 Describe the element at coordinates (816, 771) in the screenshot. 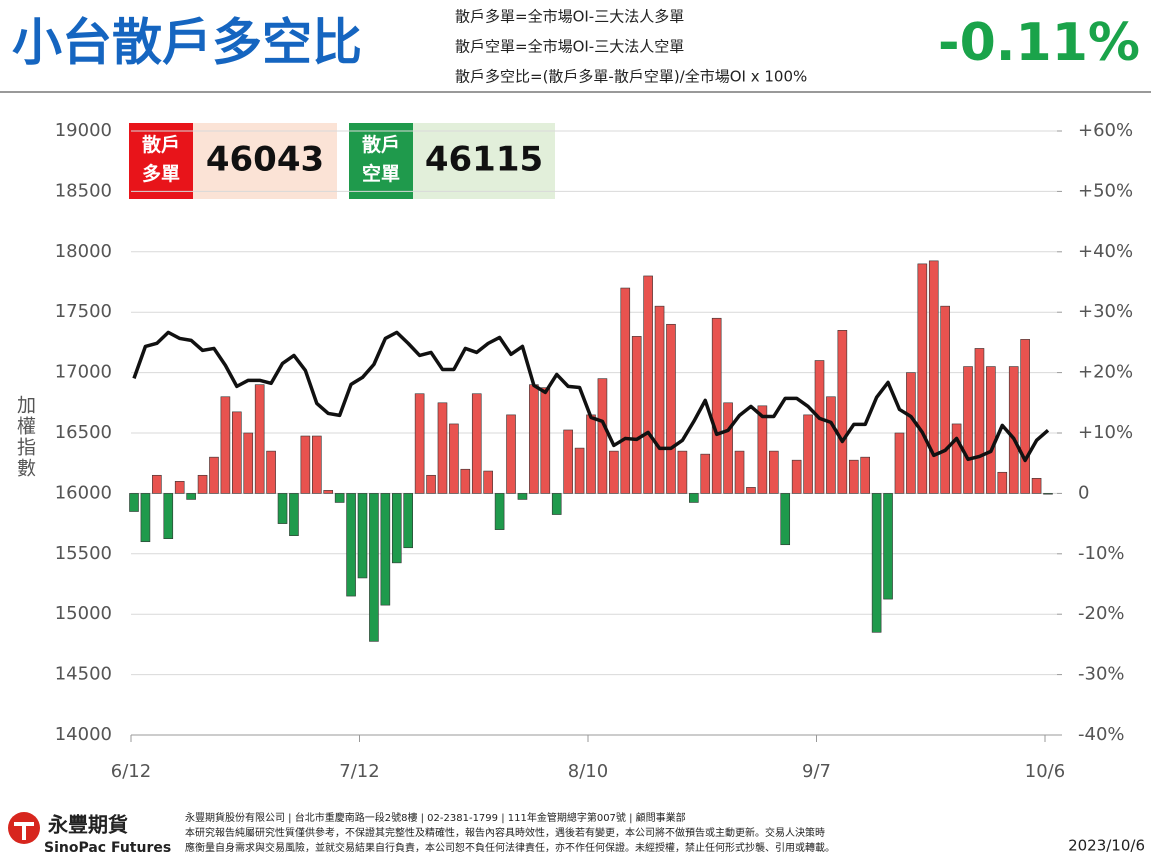

I see `x-tick-label: 9/7` at that location.